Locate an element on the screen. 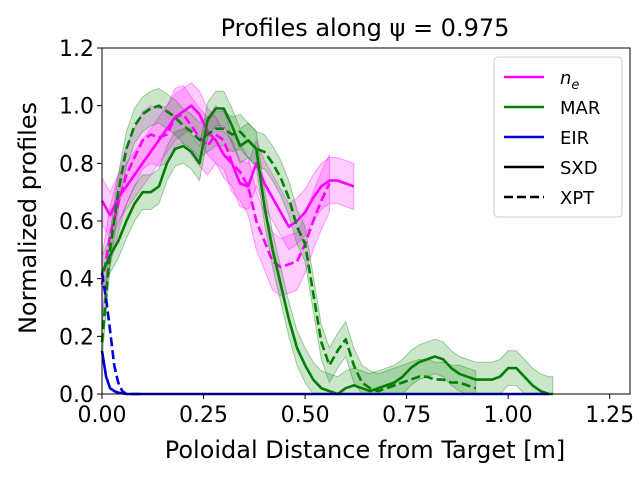  x-axis-label: Poloidal Distance from Target [m] is located at coordinates (365, 450).